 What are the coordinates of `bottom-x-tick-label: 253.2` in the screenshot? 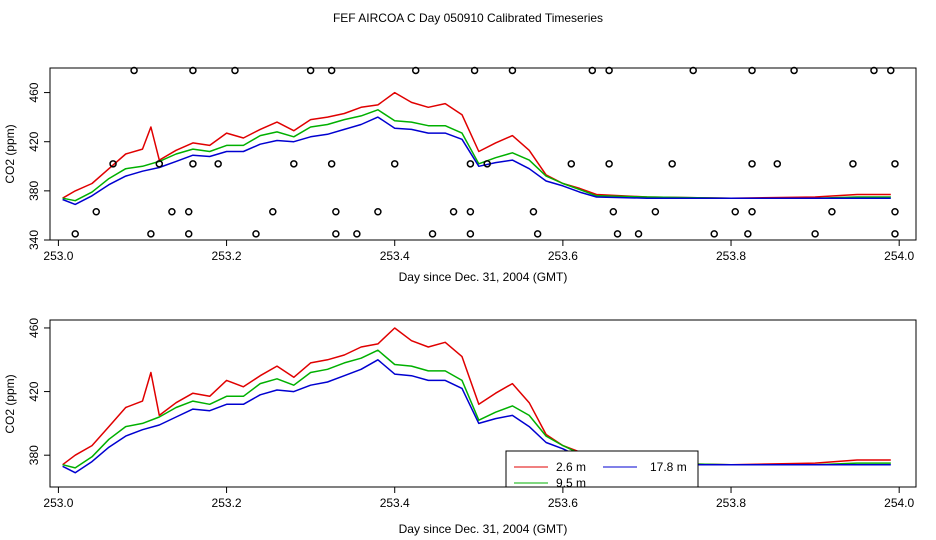 It's located at (227, 503).